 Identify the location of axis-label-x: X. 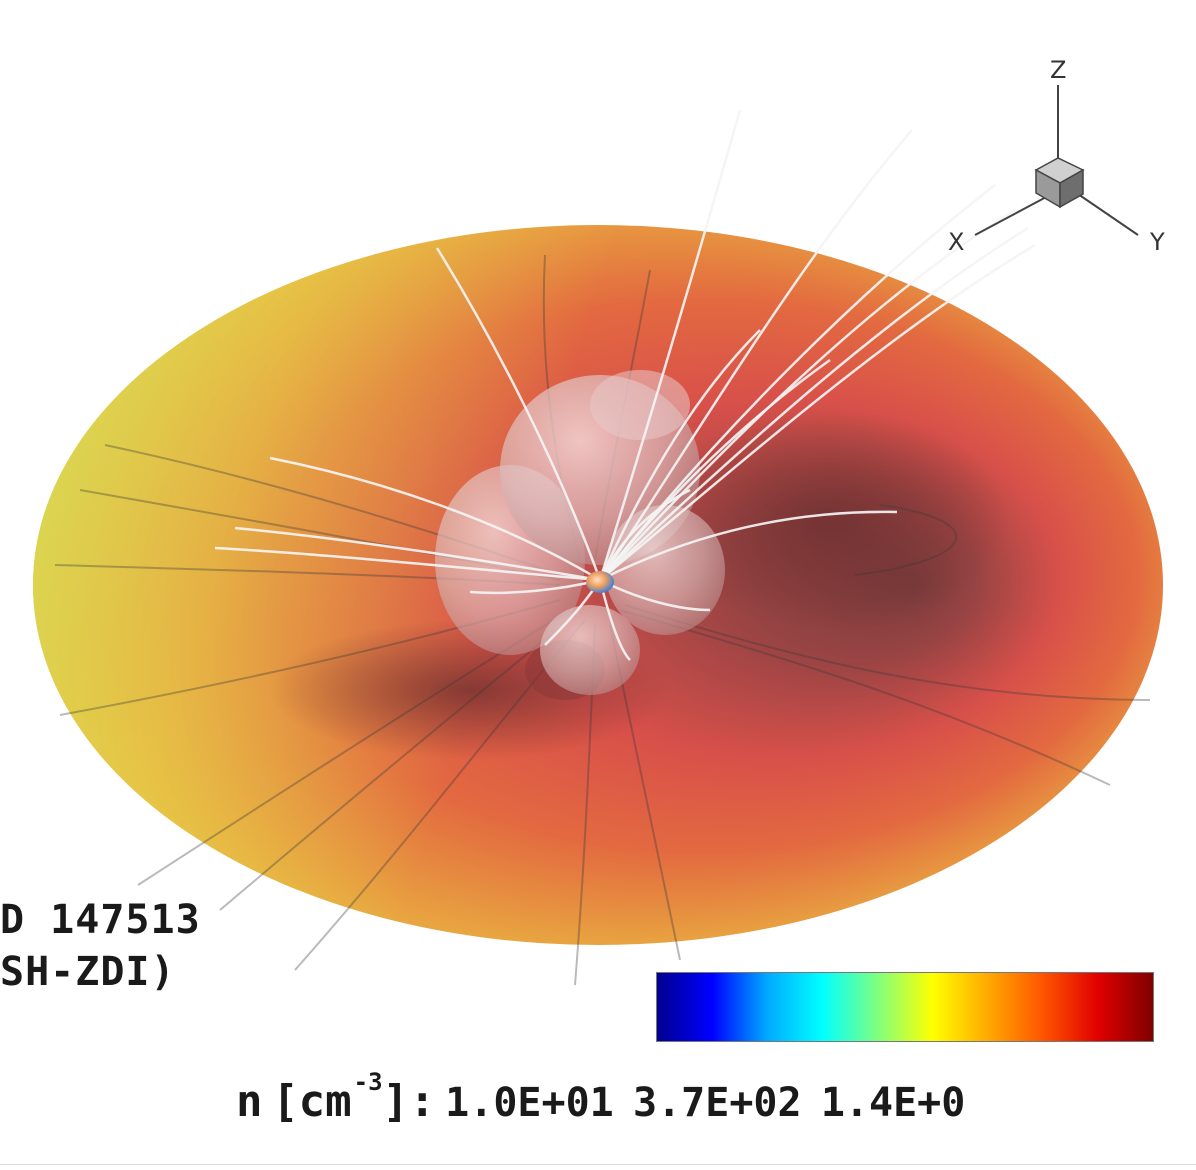
(956, 242).